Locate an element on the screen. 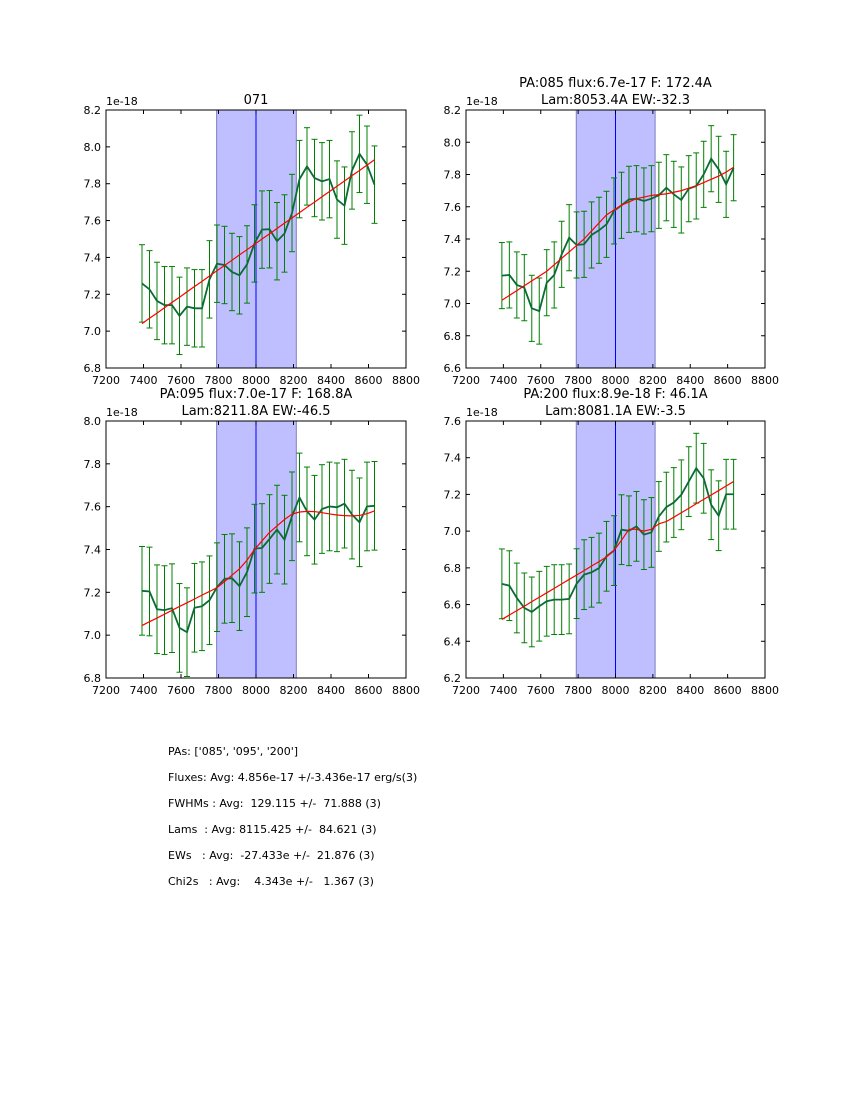  error-bar is located at coordinates (142, 283).